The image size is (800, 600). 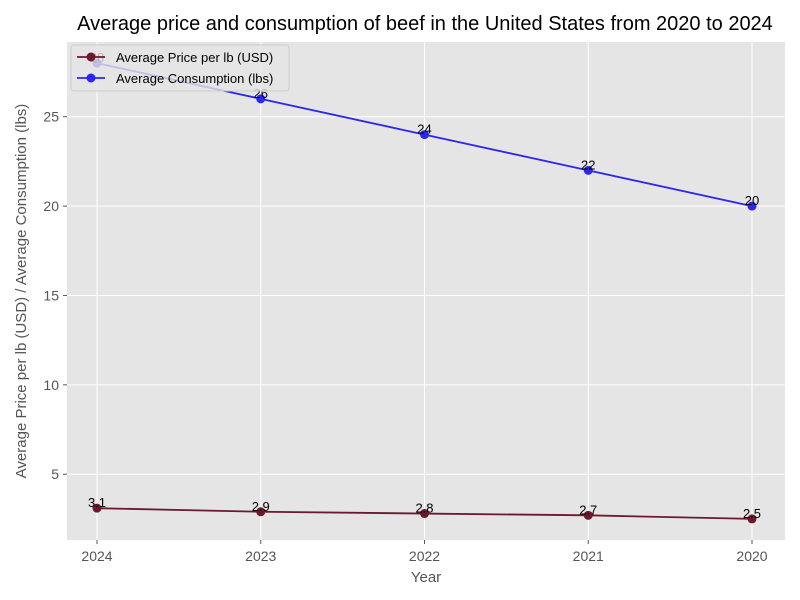 I want to click on y-tick-label: 20, so click(x=51, y=206).